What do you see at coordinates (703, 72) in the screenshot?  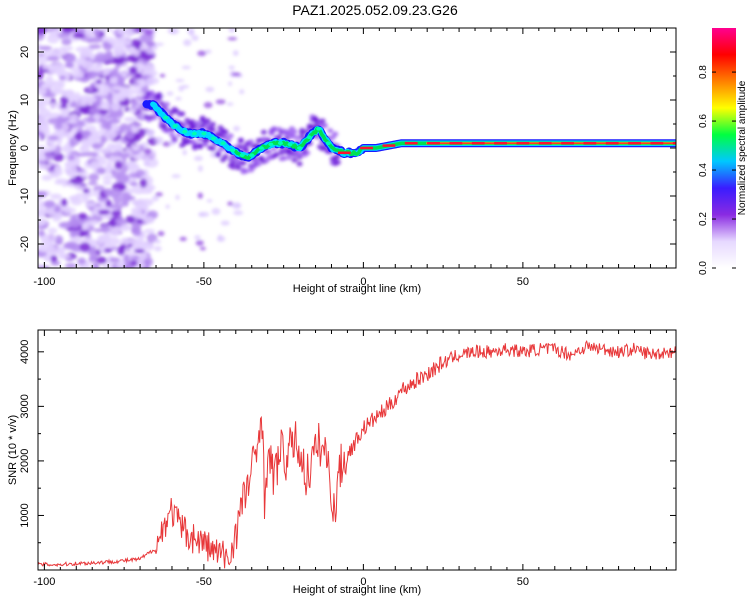 I see `colorbar-tick-label: 0.8` at bounding box center [703, 72].